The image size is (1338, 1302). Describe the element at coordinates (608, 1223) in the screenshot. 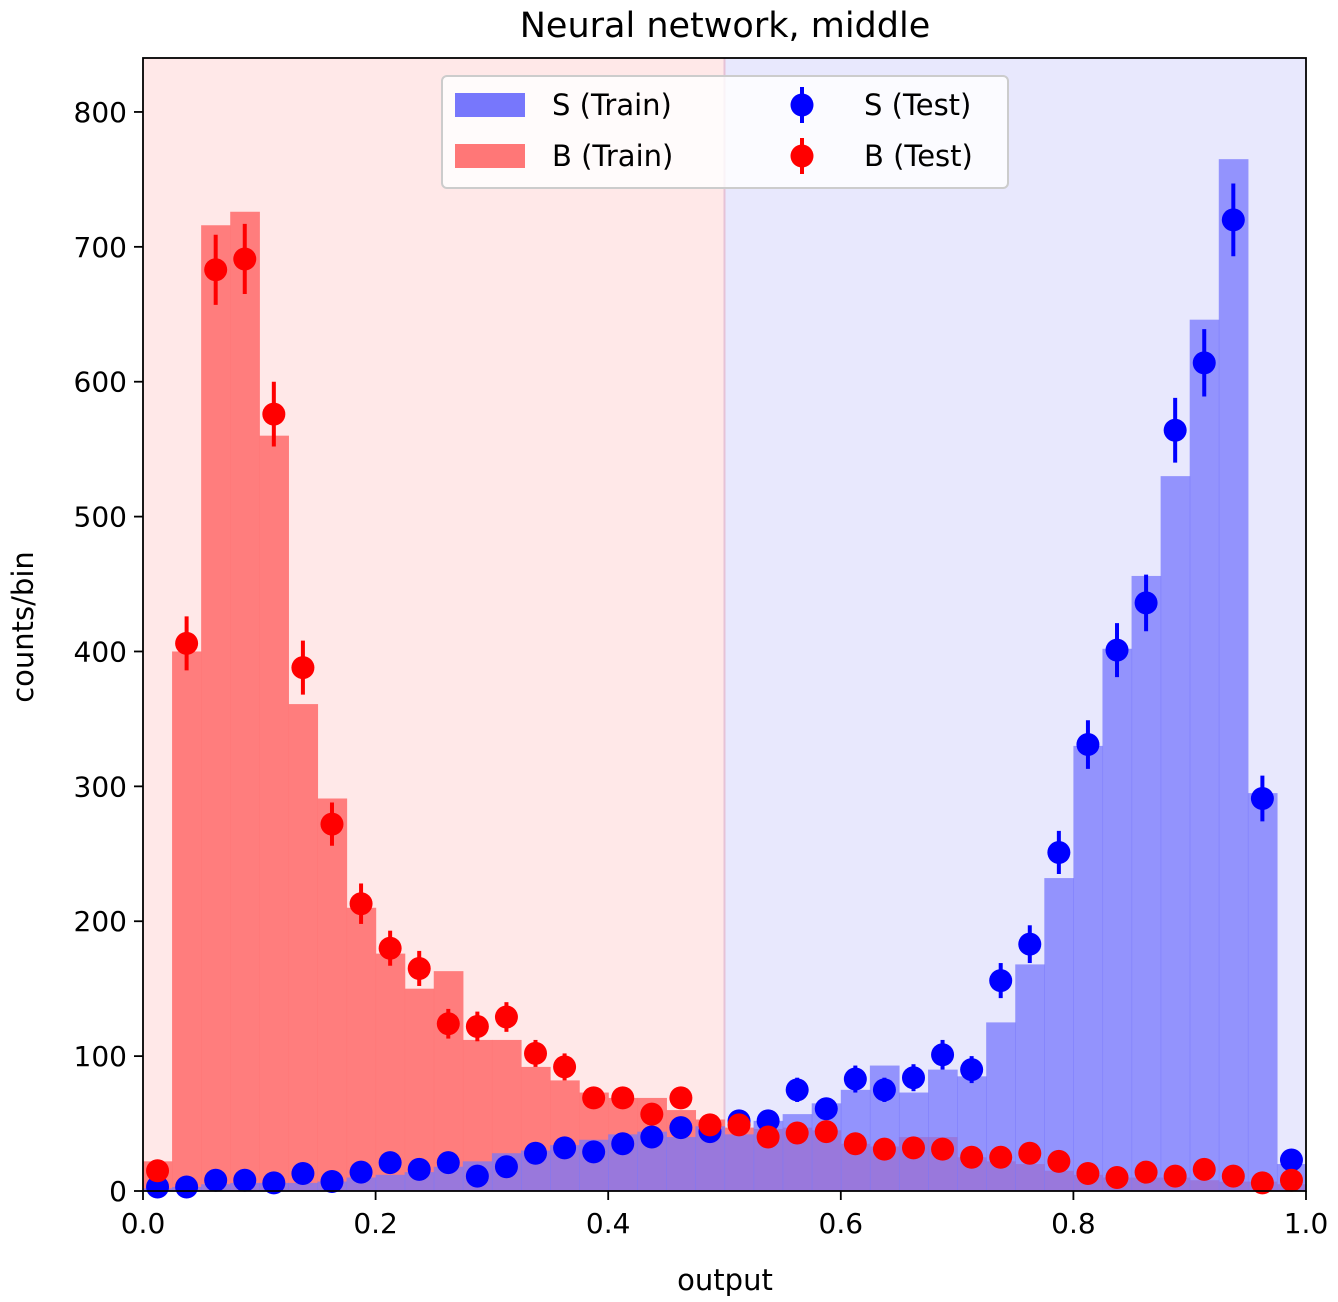

I see `x-tick-label: 0.4` at that location.